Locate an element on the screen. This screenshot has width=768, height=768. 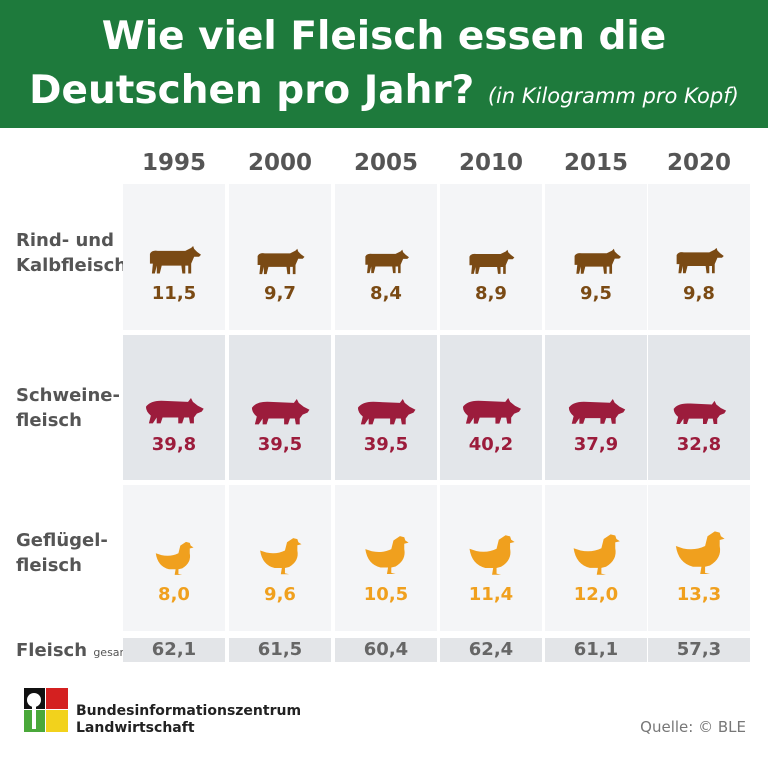
table-cell: 39,8 is located at coordinates (174, 407).